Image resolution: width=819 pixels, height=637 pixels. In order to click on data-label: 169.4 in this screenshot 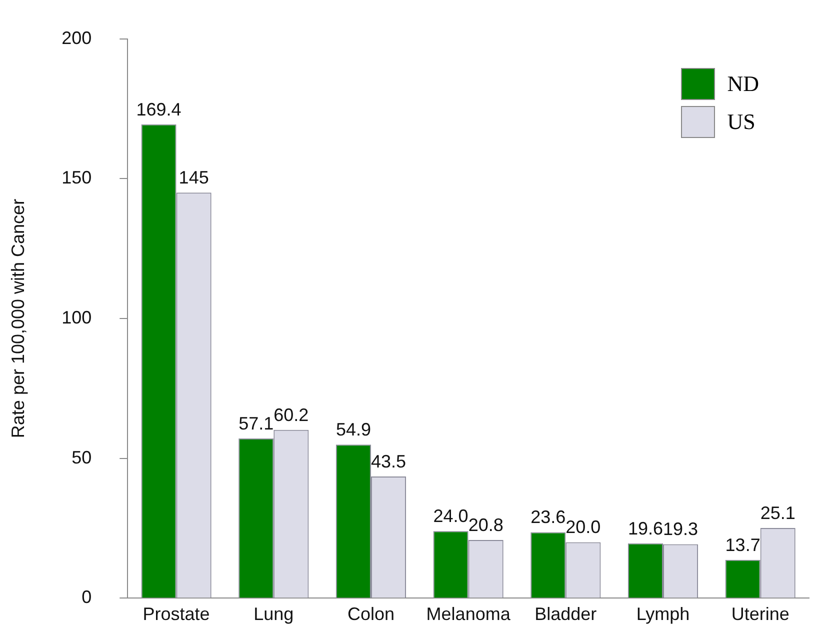, I will do `click(159, 109)`.